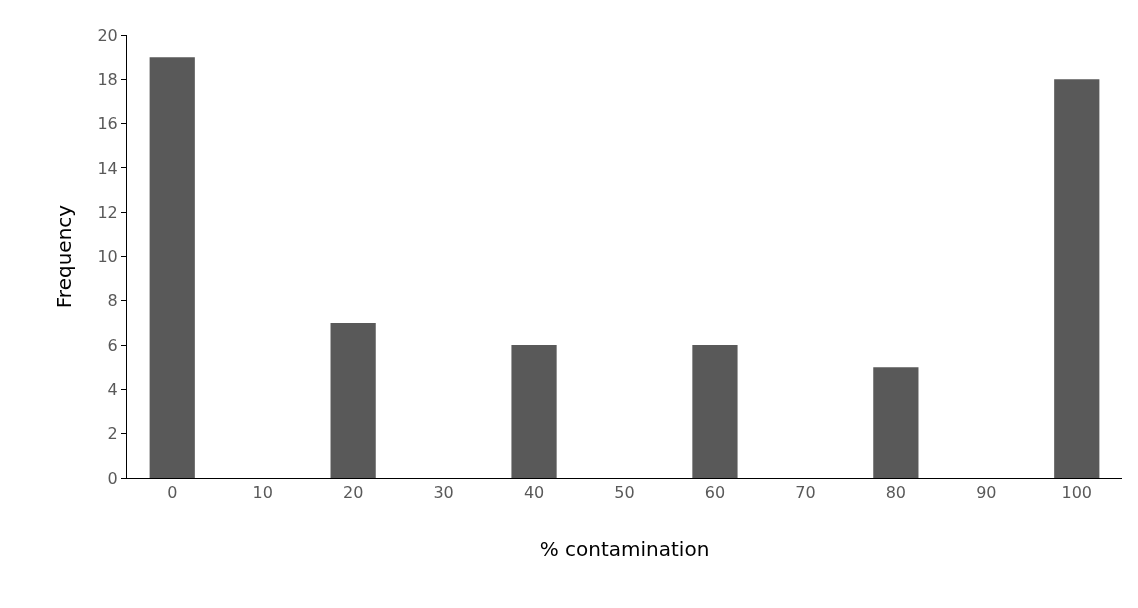 The height and width of the screenshot is (608, 1138). What do you see at coordinates (715, 493) in the screenshot?
I see `x-tick-label: 60` at bounding box center [715, 493].